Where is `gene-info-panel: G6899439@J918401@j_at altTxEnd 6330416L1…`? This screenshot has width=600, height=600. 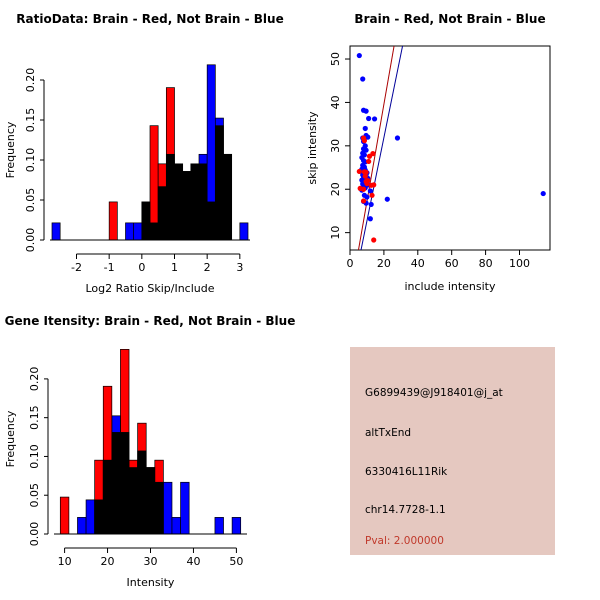
gene-info-panel: G6899439@J918401@j_at altTxEnd 6330416L1… is located at coordinates (452, 451).